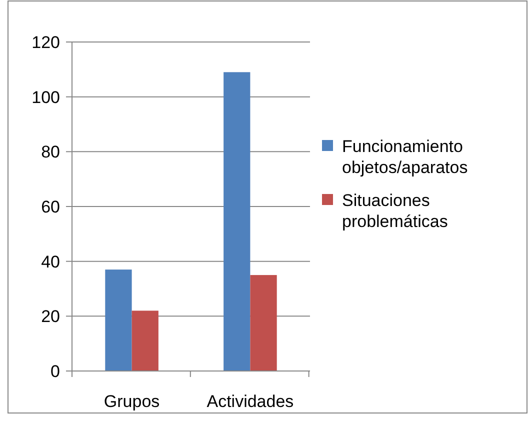  What do you see at coordinates (46, 42) in the screenshot?
I see `y-tick-label: 120` at bounding box center [46, 42].